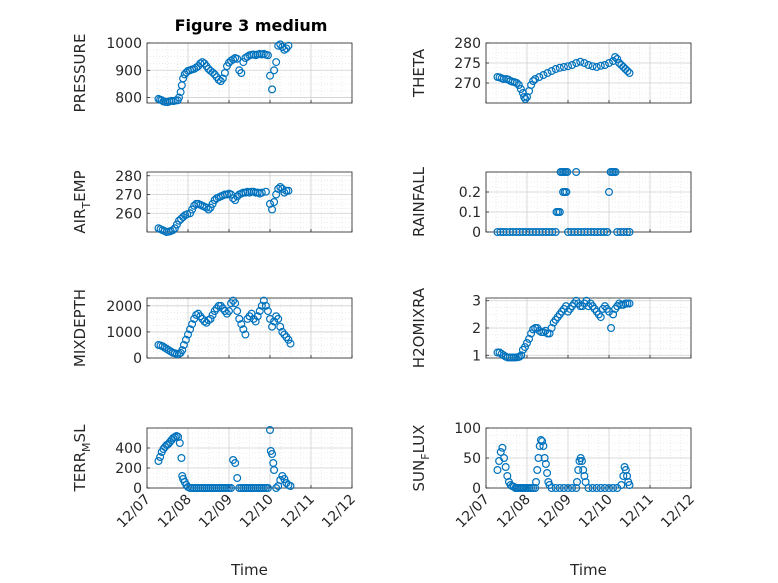 The height and width of the screenshot is (583, 778). What do you see at coordinates (80, 433) in the screenshot?
I see `y-axis-label-tail: SL` at bounding box center [80, 433].